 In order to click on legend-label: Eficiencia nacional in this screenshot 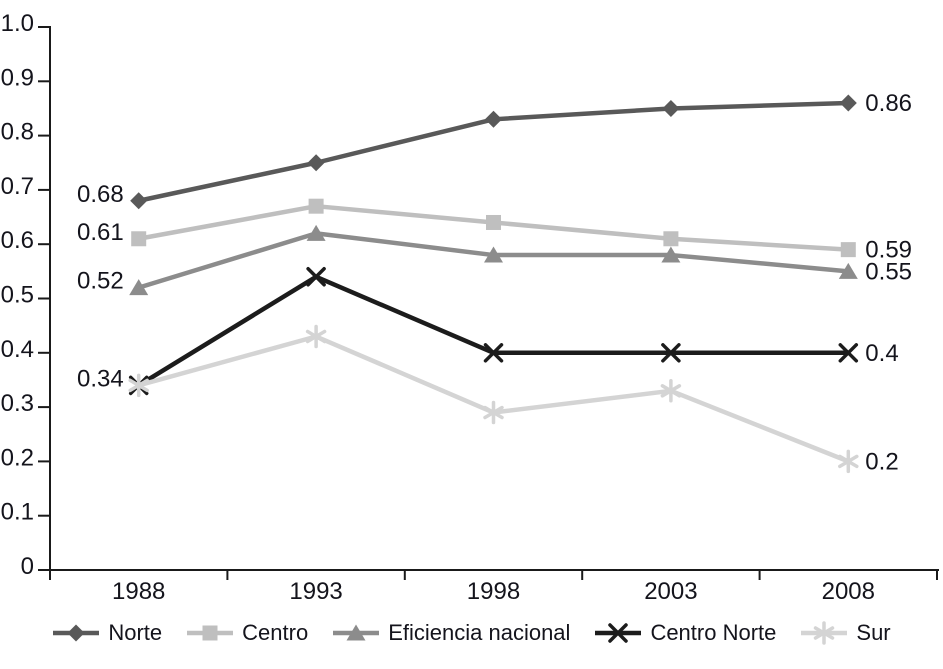, I will do `click(479, 632)`.